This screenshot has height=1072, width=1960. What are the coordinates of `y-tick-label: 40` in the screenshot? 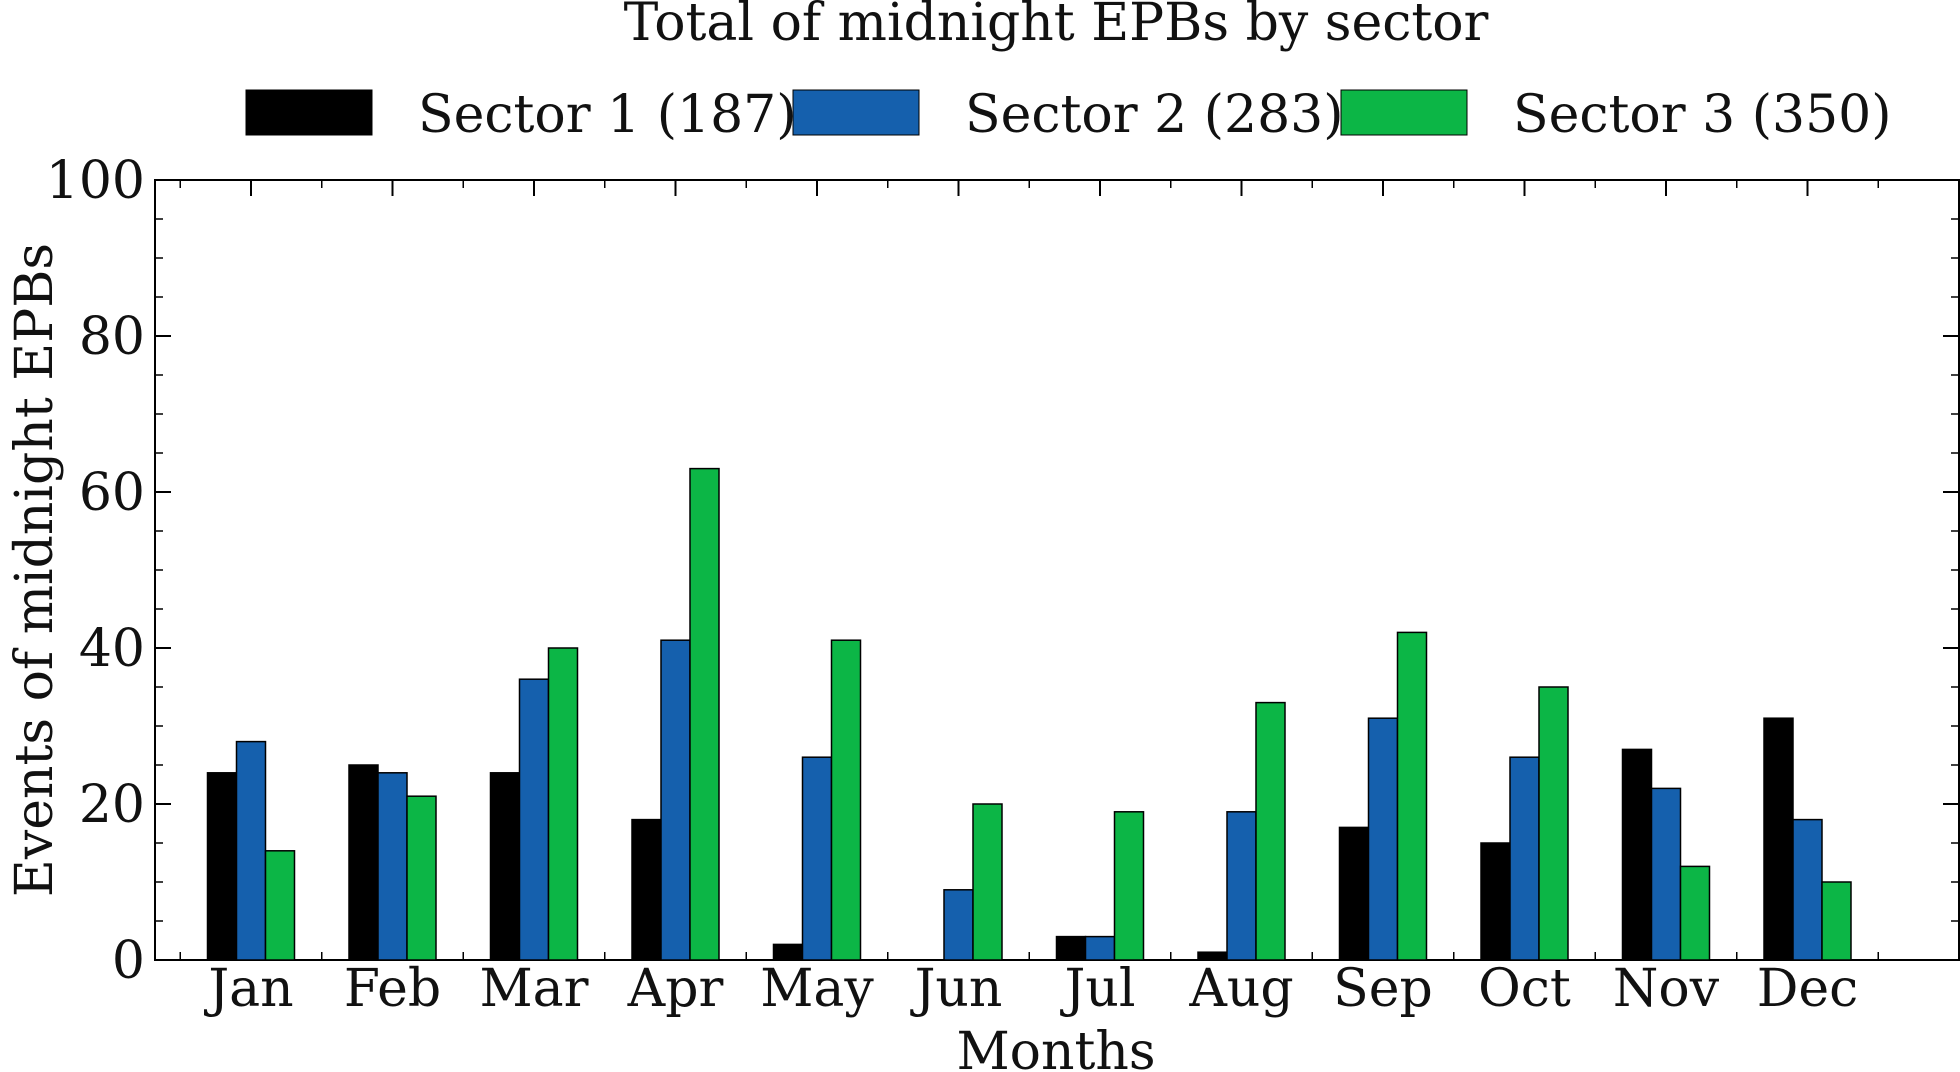 It's located at (112, 649).